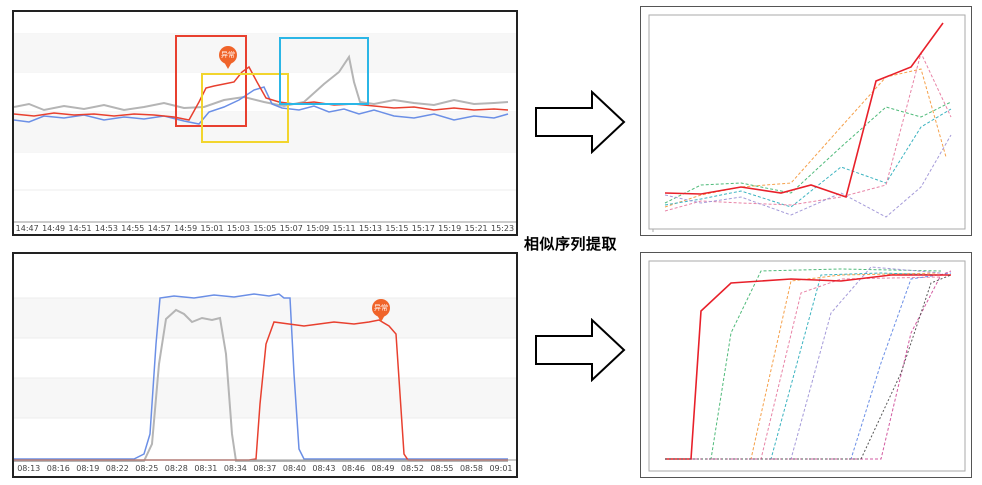  I want to click on time-tick: 08:58, so click(471, 468).